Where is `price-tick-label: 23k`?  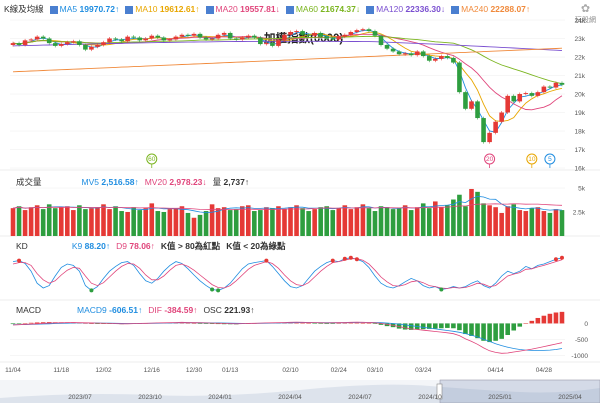
price-tick-label: 23k is located at coordinates (580, 39).